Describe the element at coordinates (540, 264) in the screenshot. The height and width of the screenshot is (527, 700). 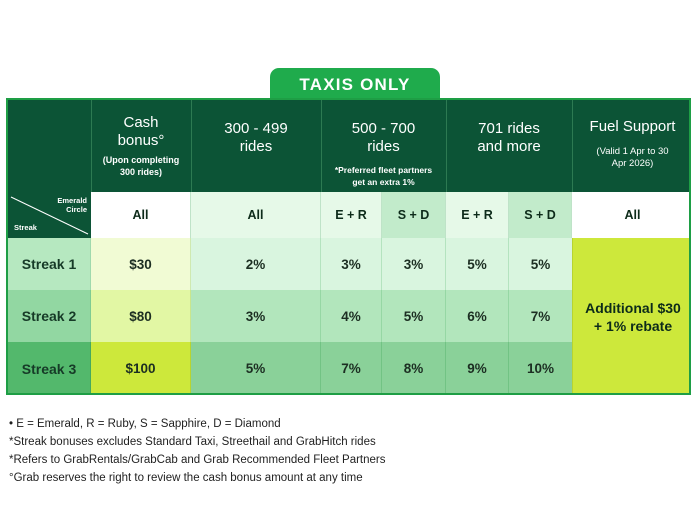
I see `tier3-sd-streak-1: 5%` at that location.